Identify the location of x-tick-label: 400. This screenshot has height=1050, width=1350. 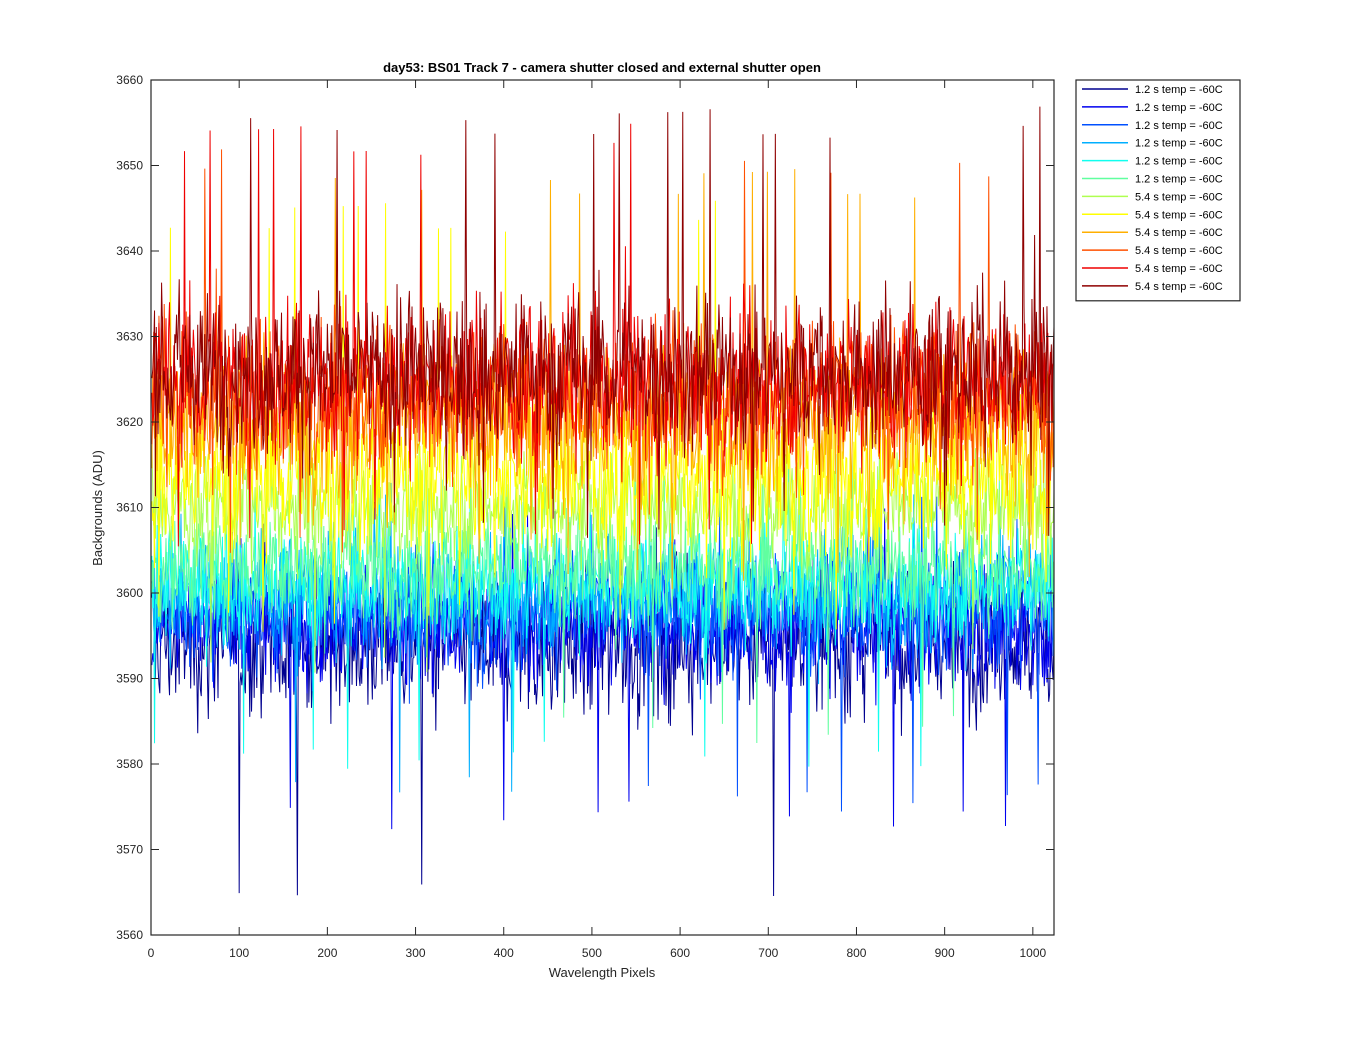
(504, 953).